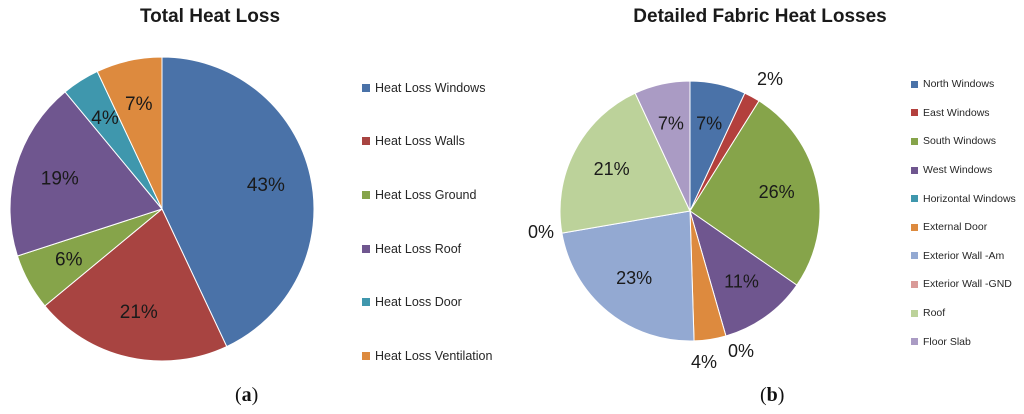 The image size is (1024, 414). I want to click on chart-b-legend-item-exterior-wall-gnd: Exterior Wall -GND, so click(961, 284).